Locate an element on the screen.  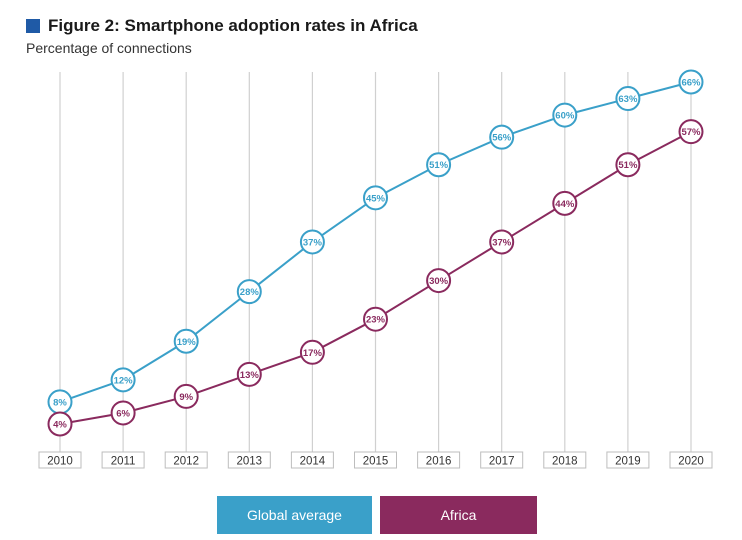
data-label-africa-2016: 30% is located at coordinates (439, 281).